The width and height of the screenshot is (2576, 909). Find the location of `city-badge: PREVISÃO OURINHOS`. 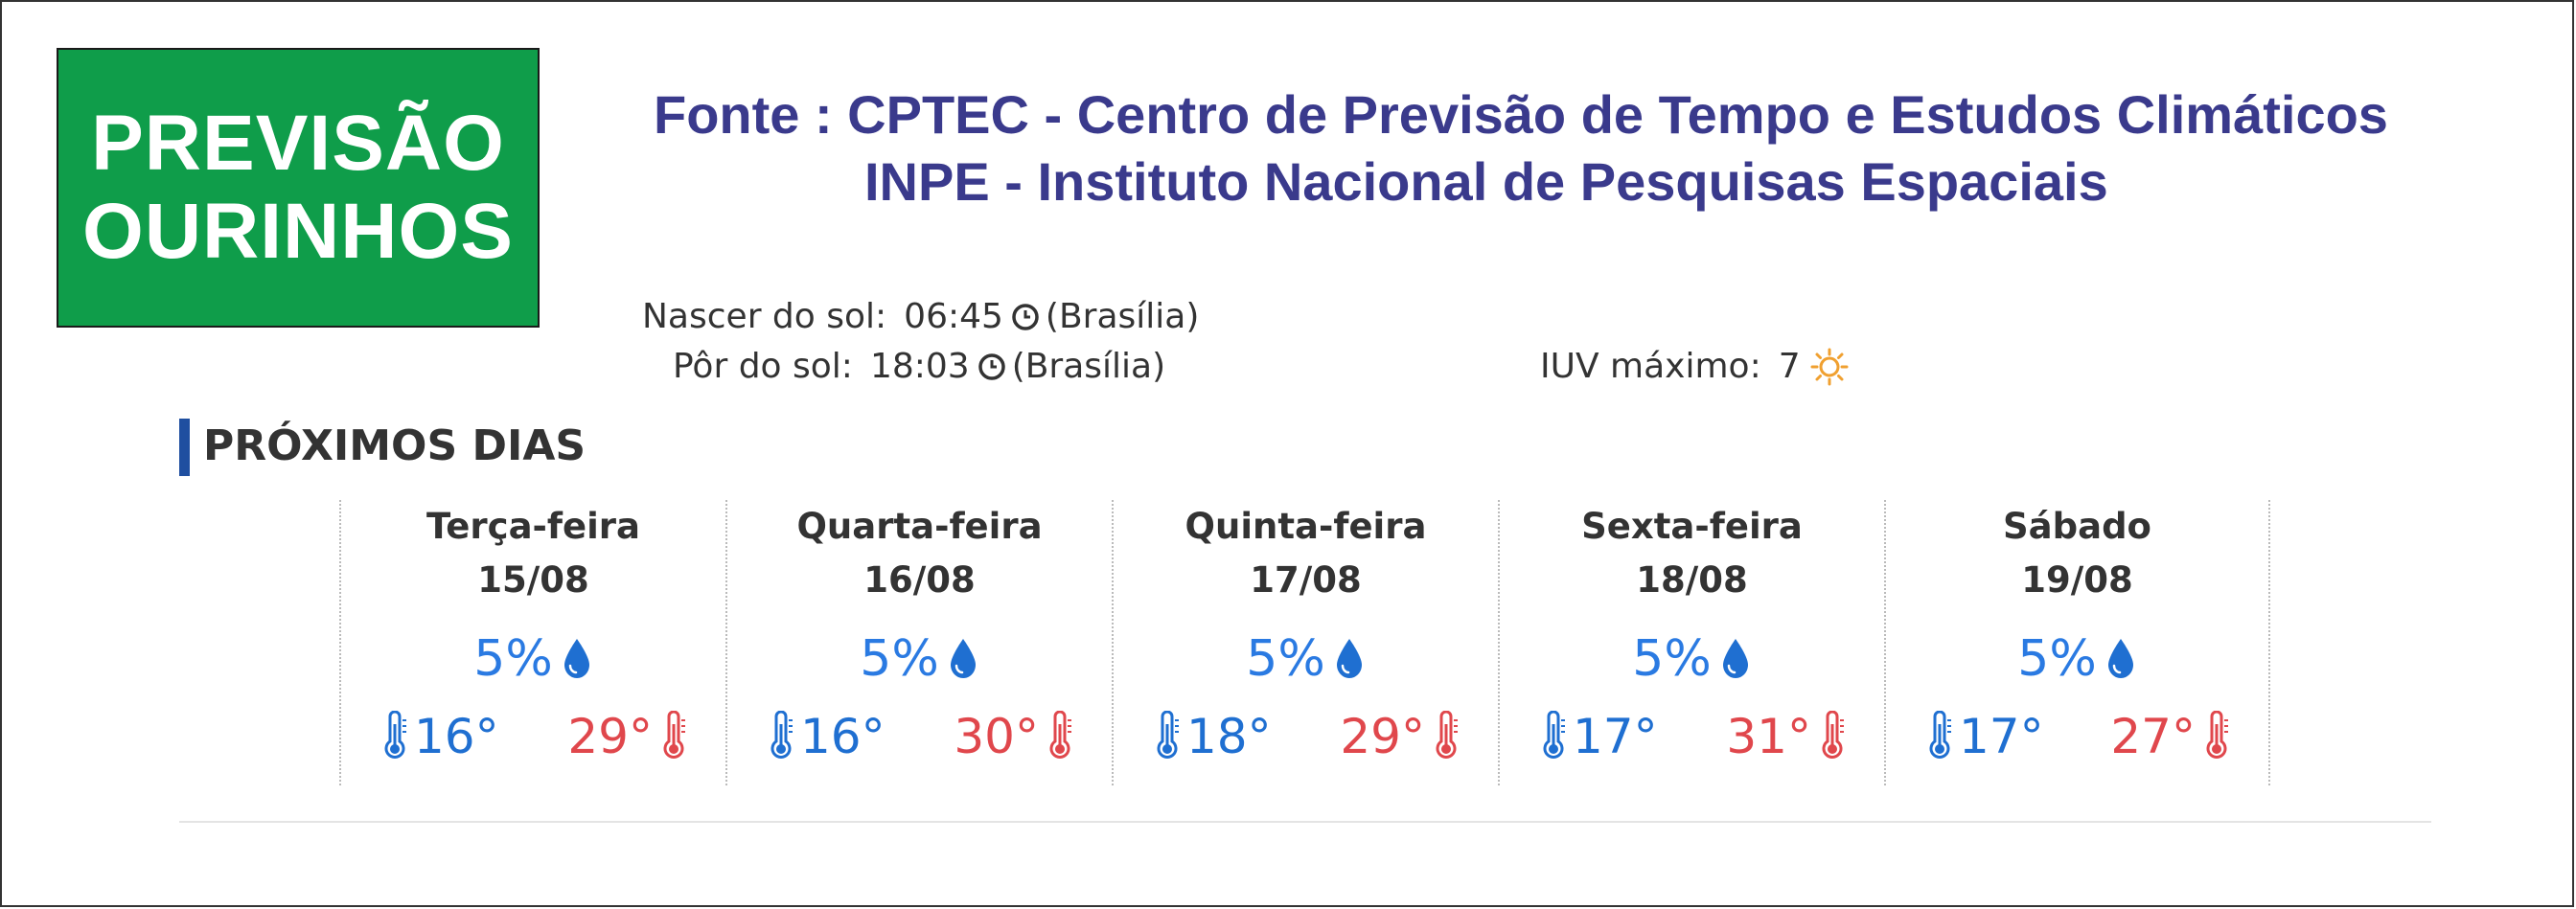

city-badge: PREVISÃO OURINHOS is located at coordinates (298, 188).